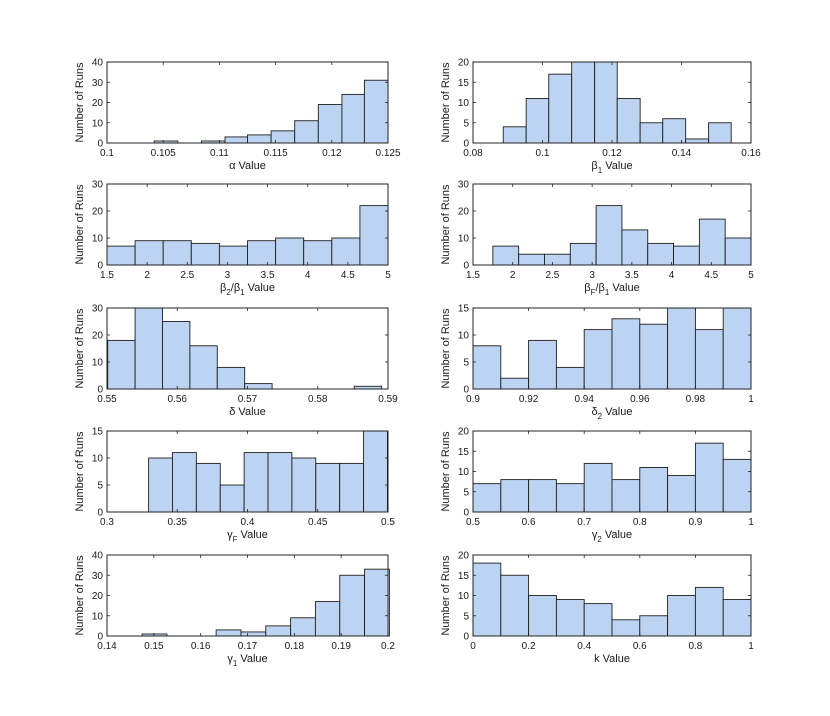 This screenshot has height=716, width=830. I want to click on x-tick-label: 0, so click(473, 646).